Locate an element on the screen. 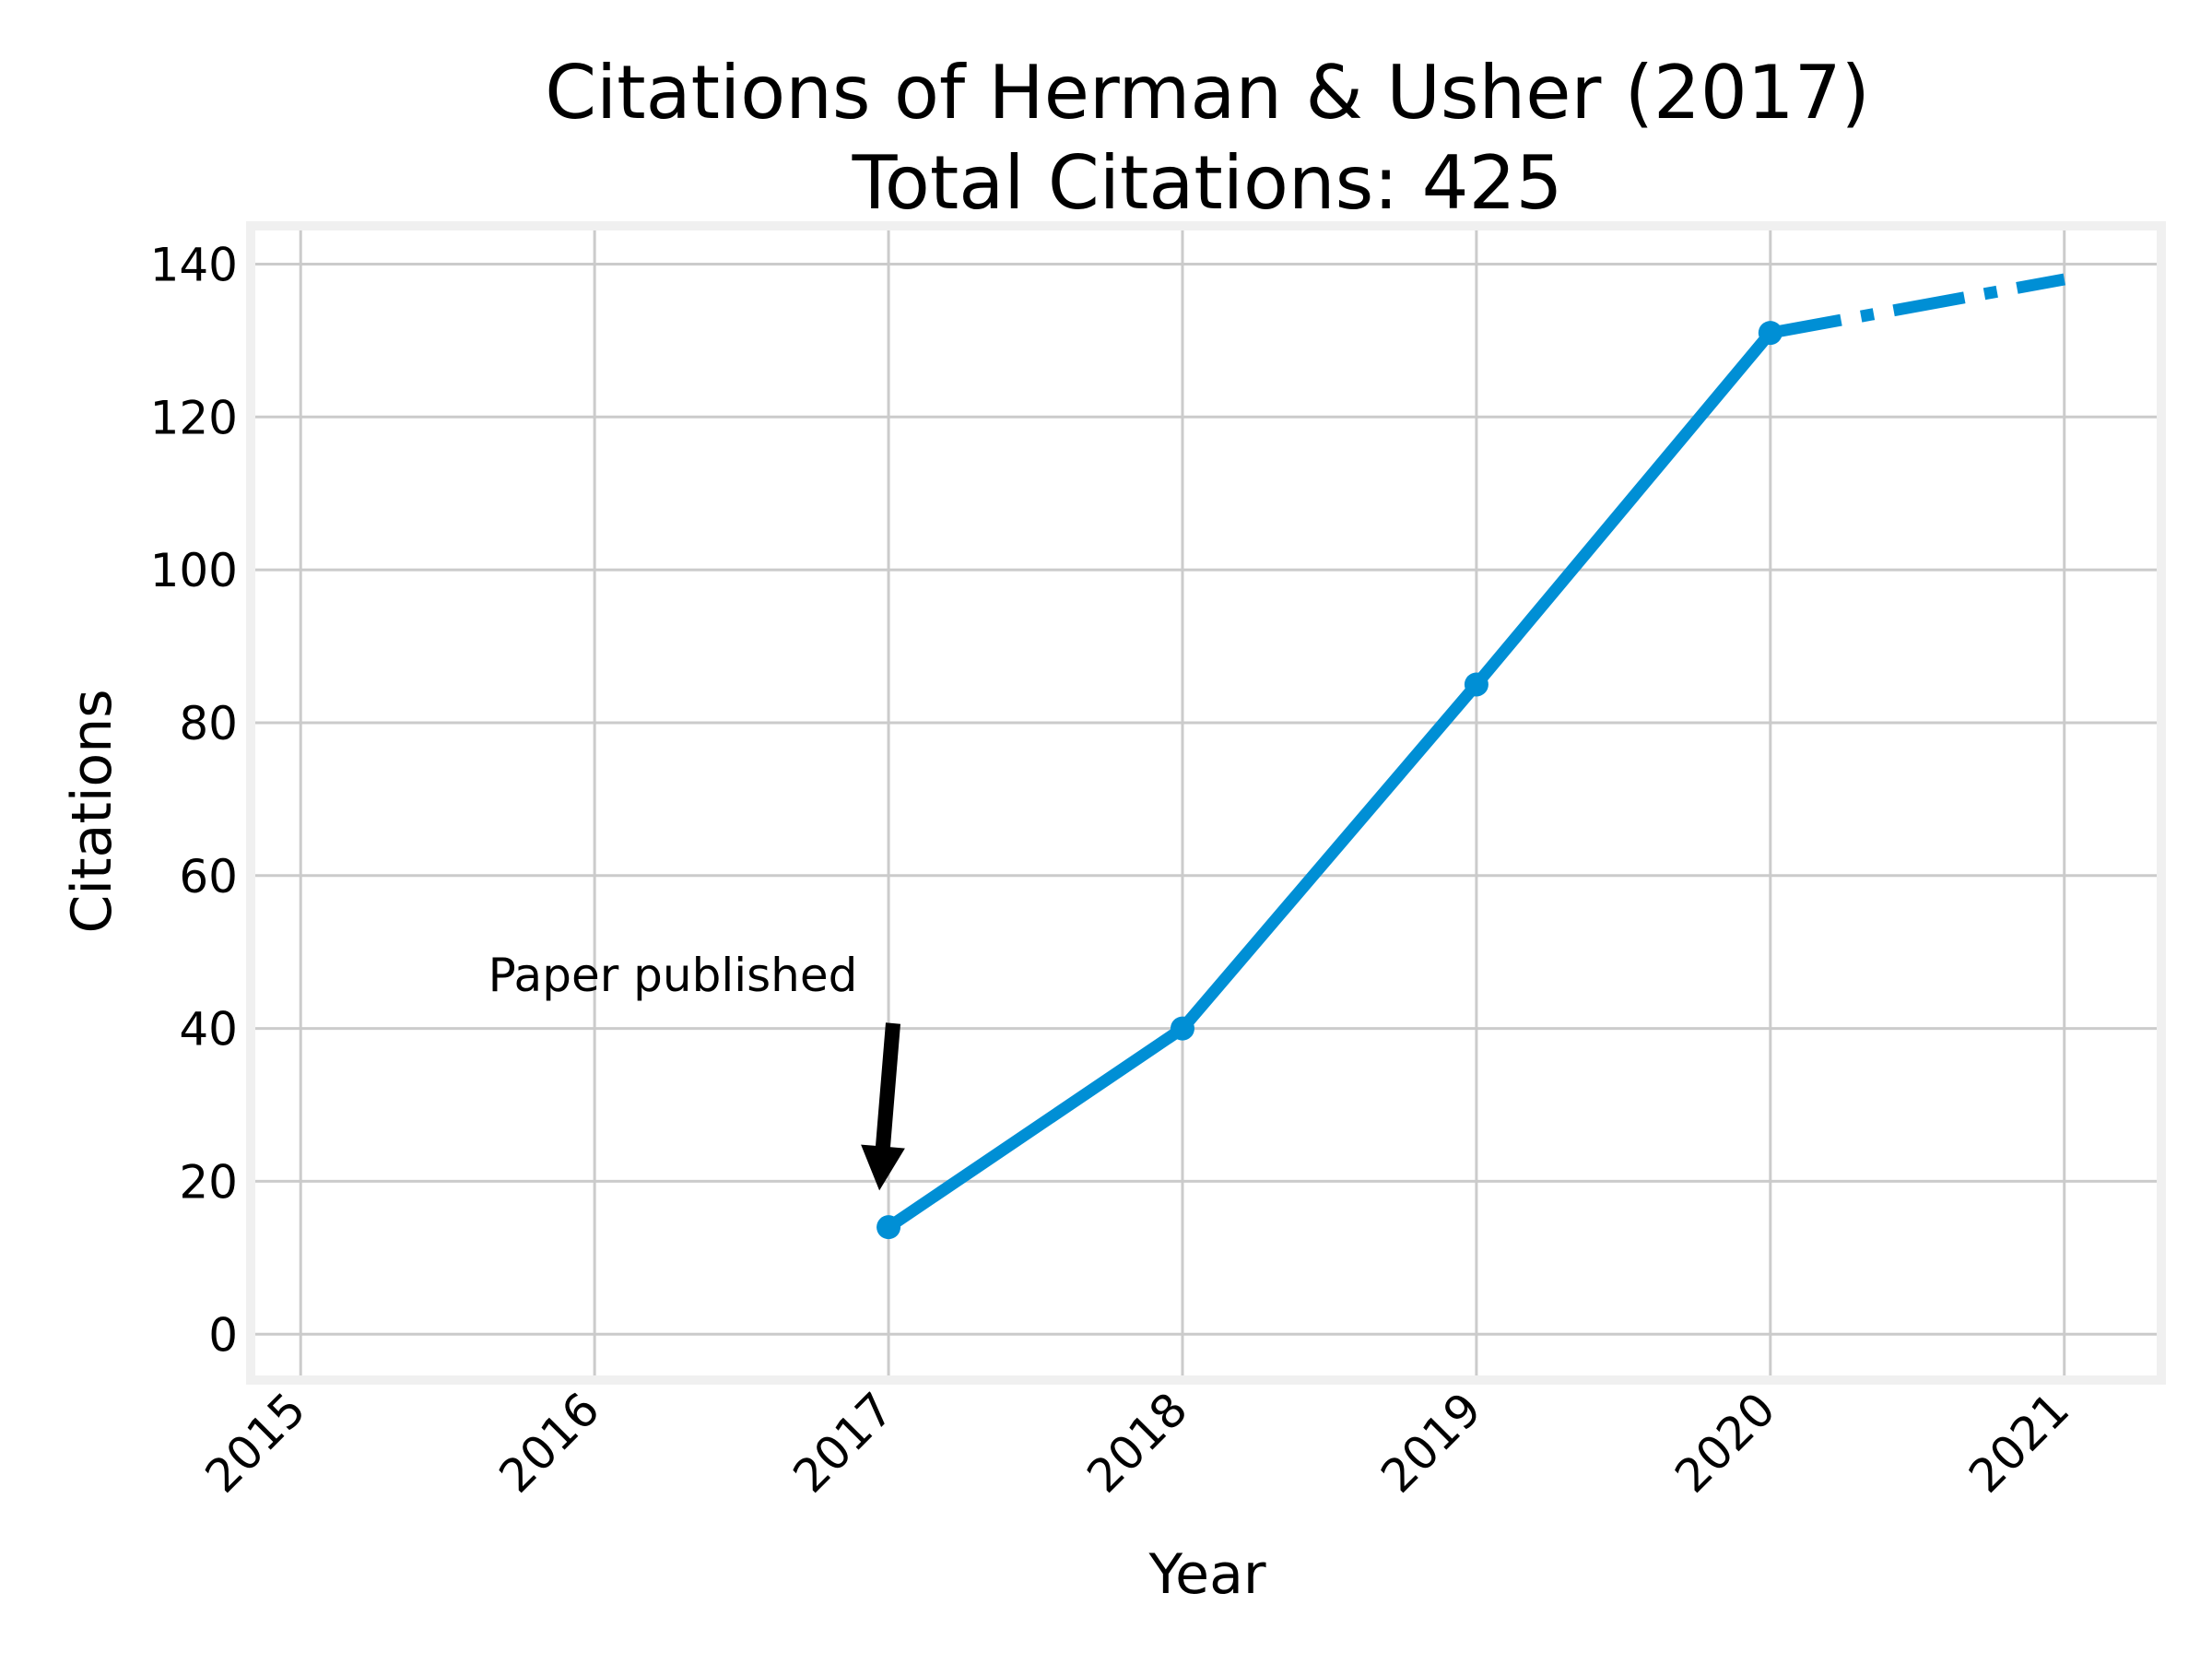 This screenshot has width=2212, height=1664. data-point-2020 is located at coordinates (1770, 333).